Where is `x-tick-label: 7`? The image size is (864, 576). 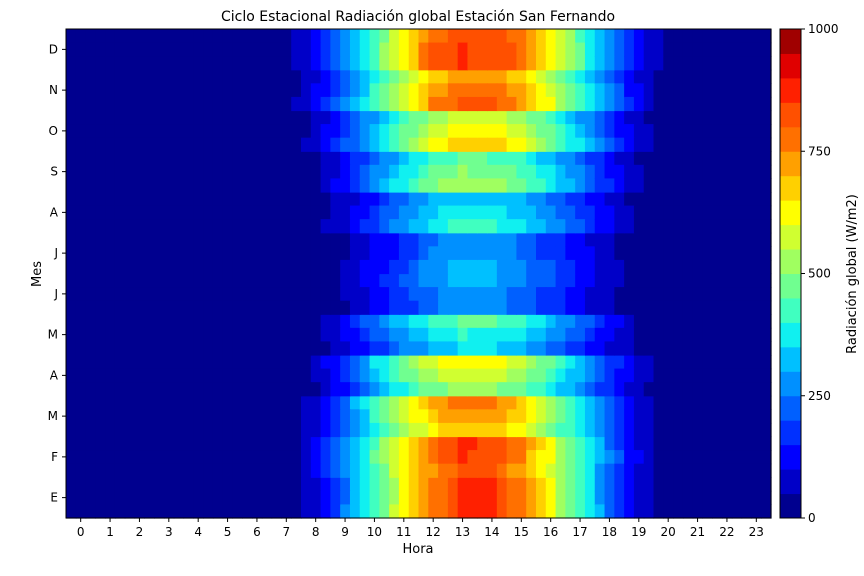 x-tick-label: 7 is located at coordinates (286, 532).